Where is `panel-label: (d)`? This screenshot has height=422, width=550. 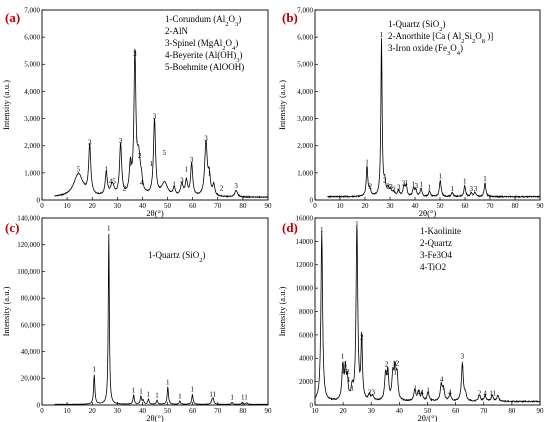
panel-label: (d) is located at coordinates (290, 227).